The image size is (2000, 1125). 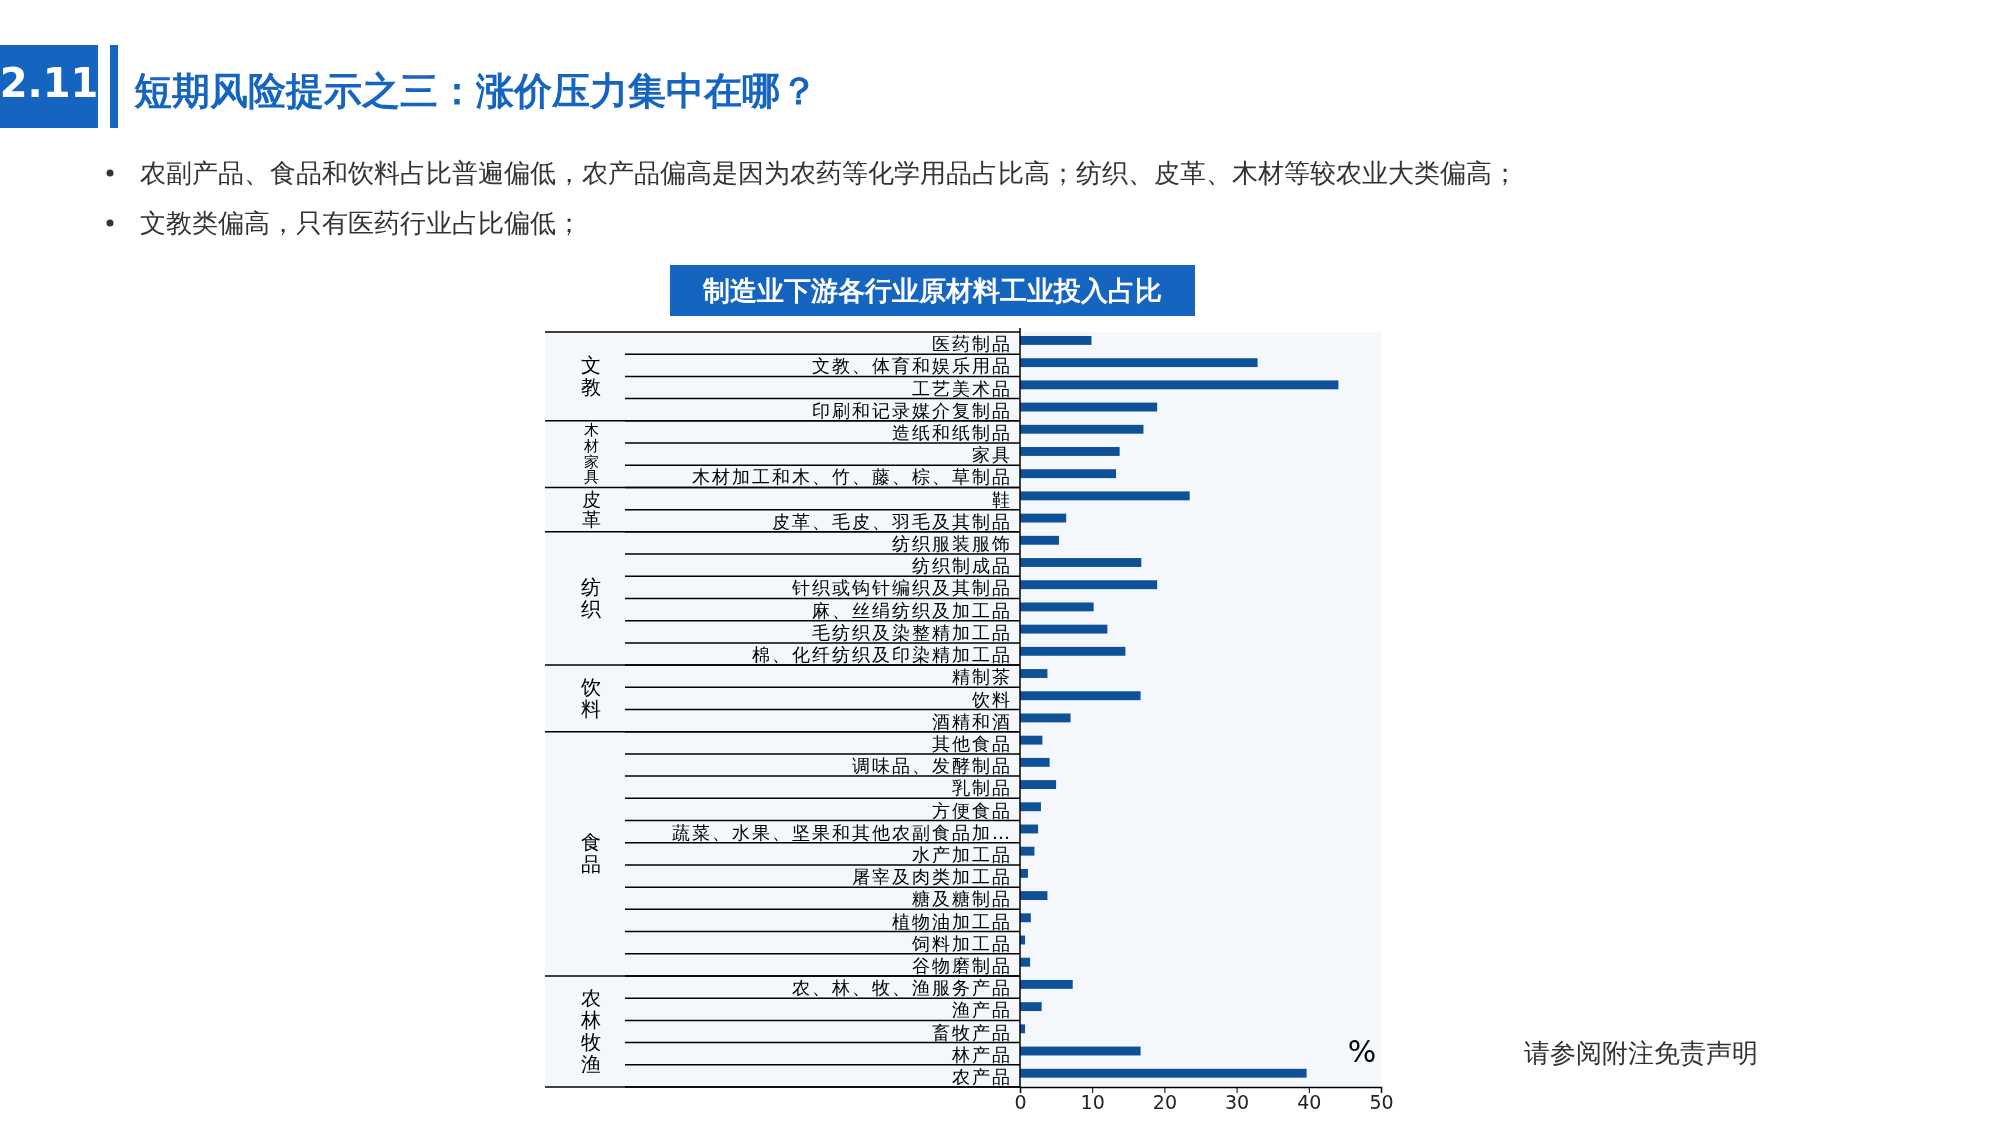 I want to click on y-tick-label: 造纸和纸制品, so click(x=952, y=433).